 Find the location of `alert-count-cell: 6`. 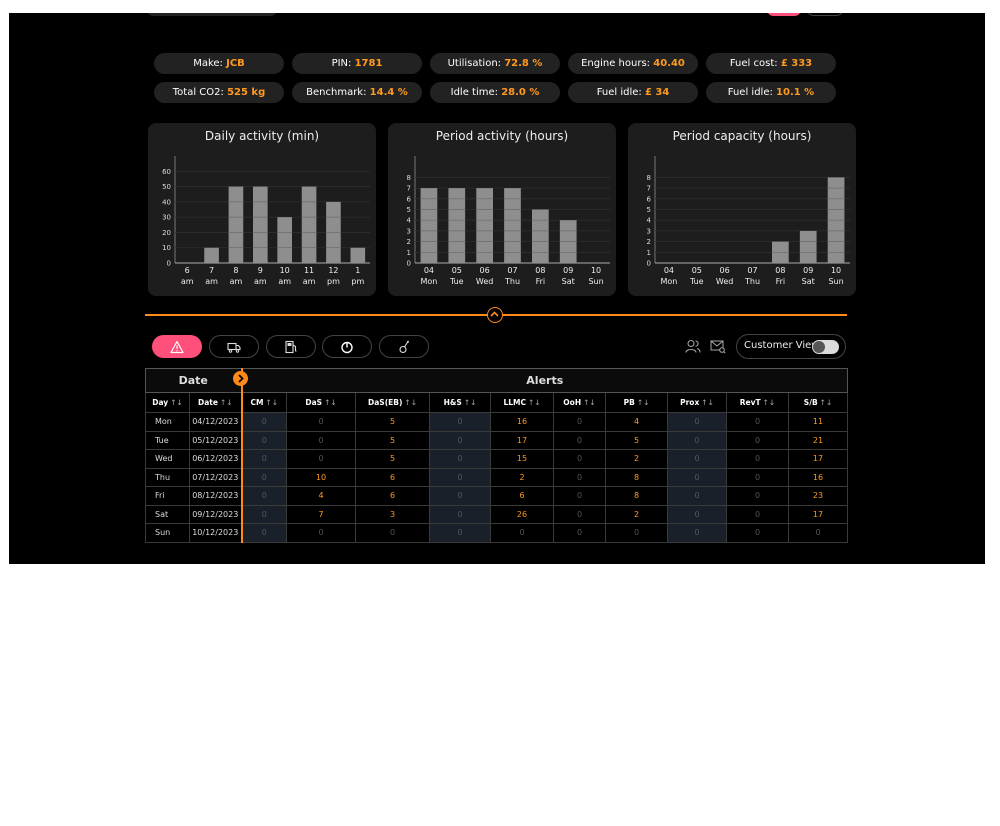

alert-count-cell: 6 is located at coordinates (392, 496).